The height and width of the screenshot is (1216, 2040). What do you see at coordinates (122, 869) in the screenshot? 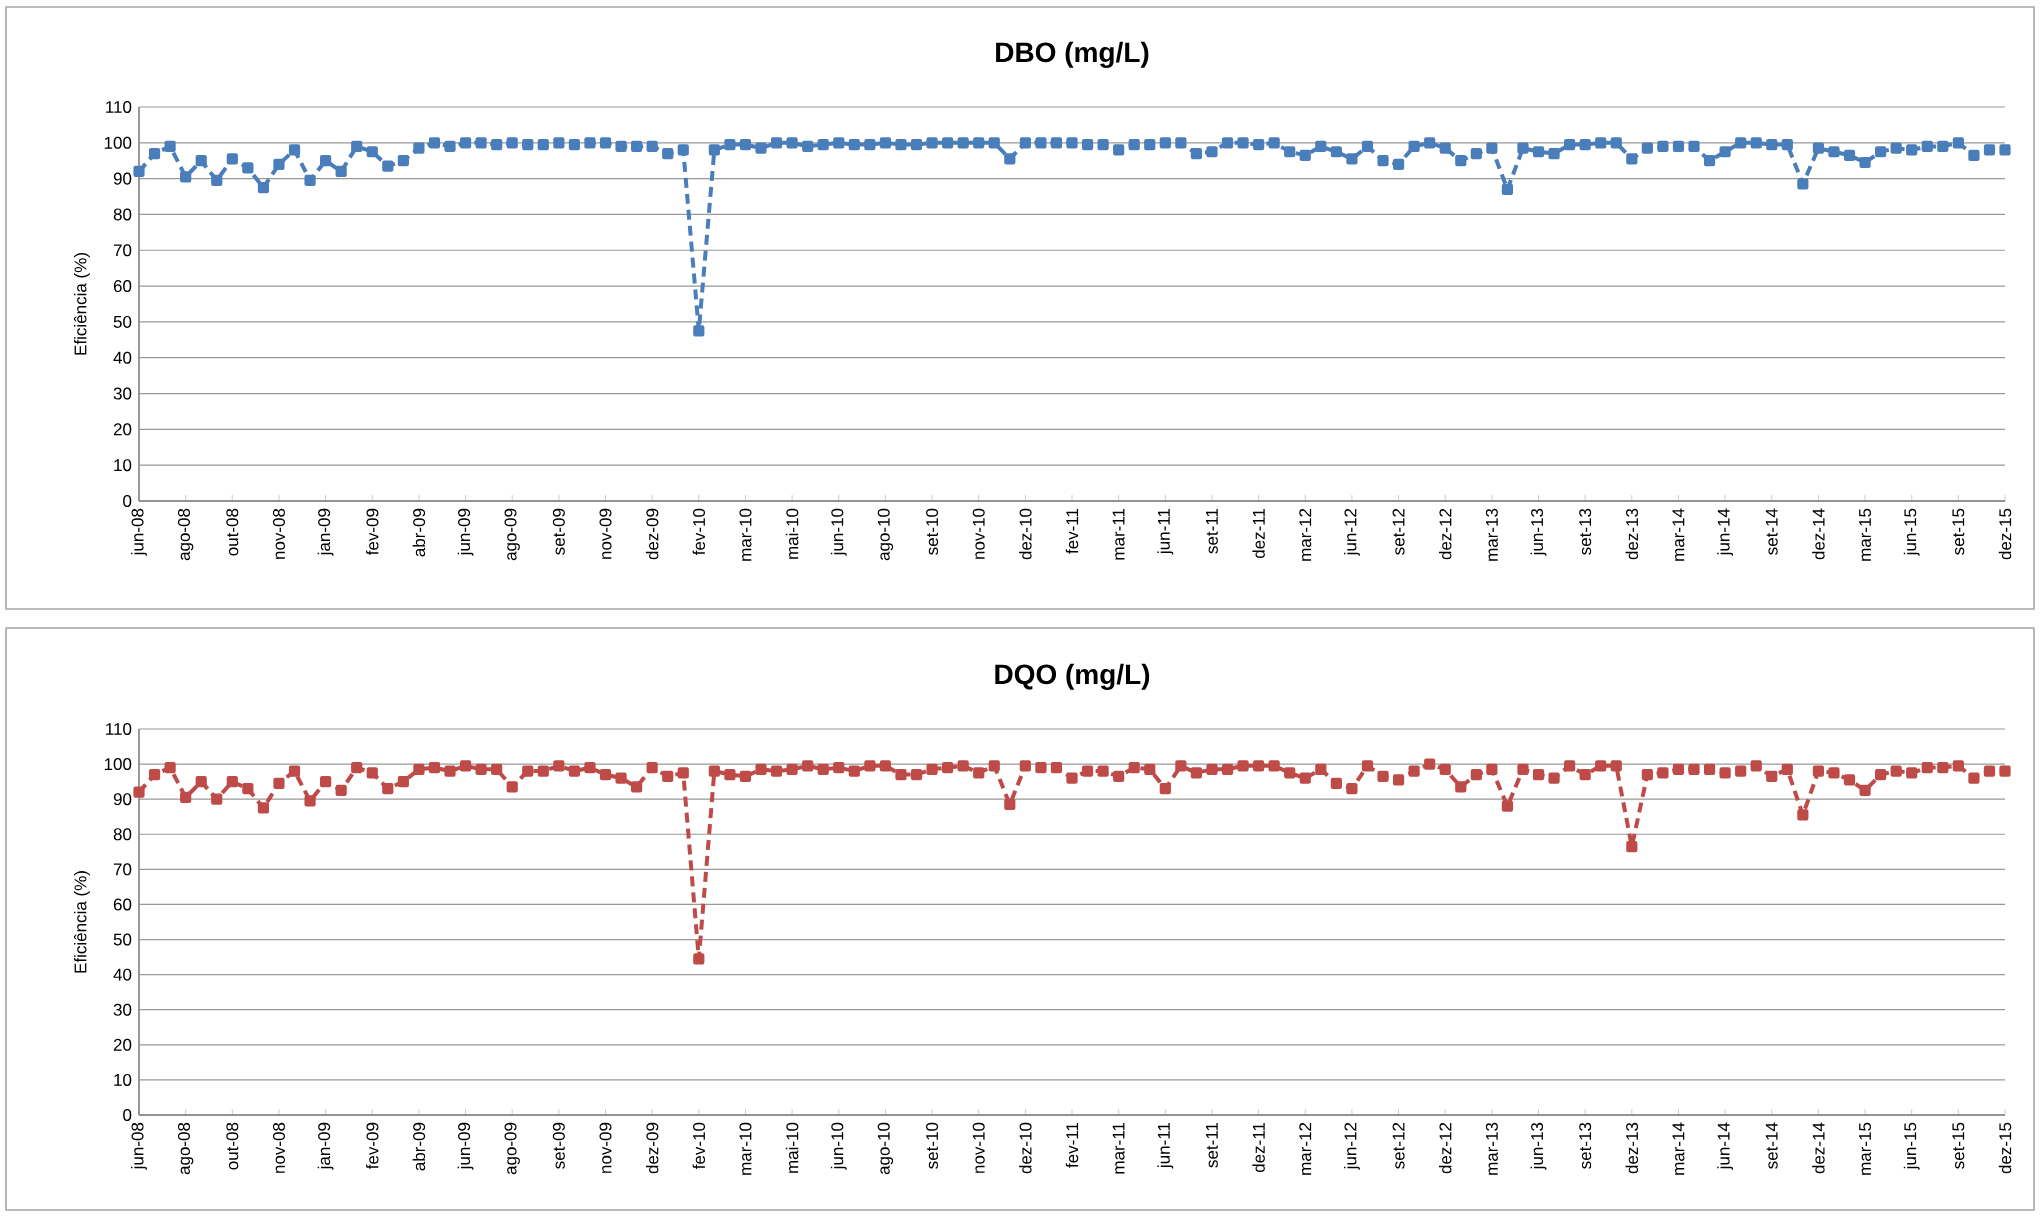
I see `y-tick-label: 70` at bounding box center [122, 869].